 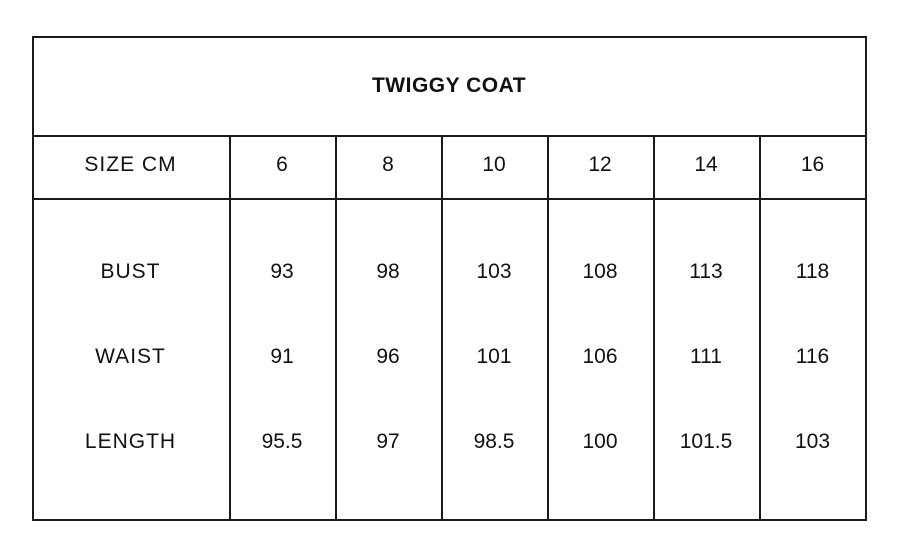 I want to click on measurement-cell: 108, so click(x=600, y=271).